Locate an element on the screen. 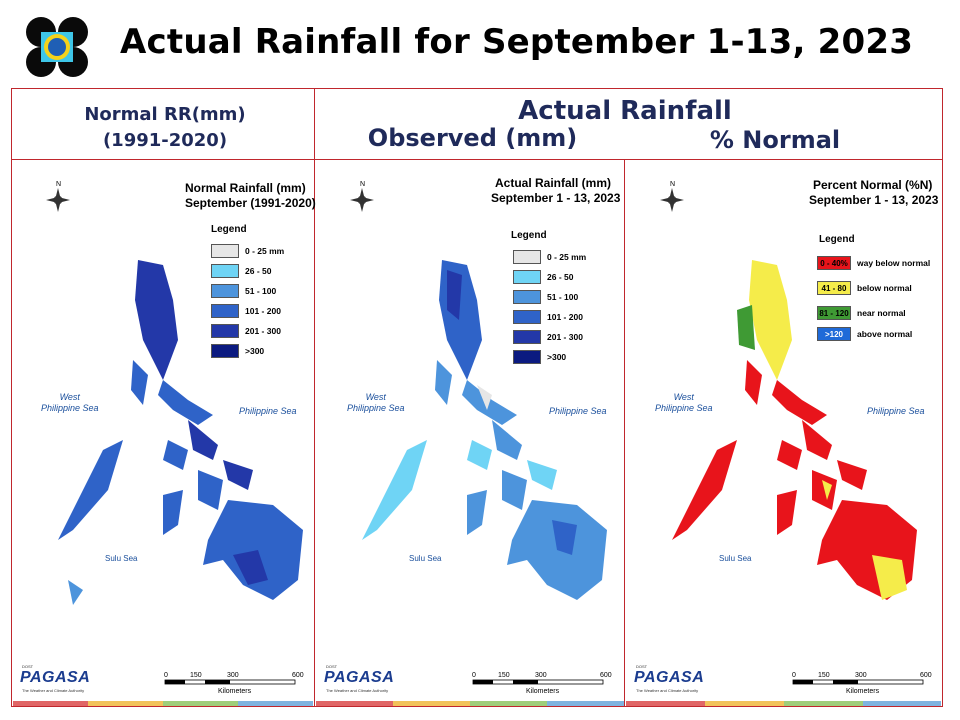 The image size is (960, 720). legend-item: 81 - 120 near normal is located at coordinates (861, 313).